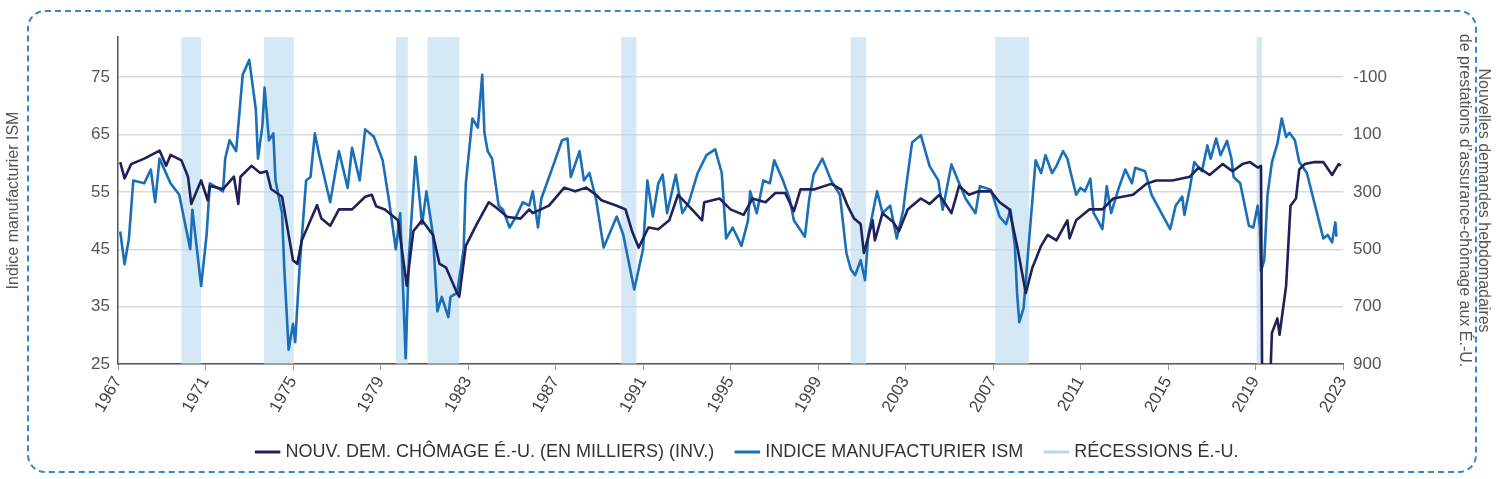 The width and height of the screenshot is (1497, 479). I want to click on y2-tick-label: 500, so click(1367, 248).